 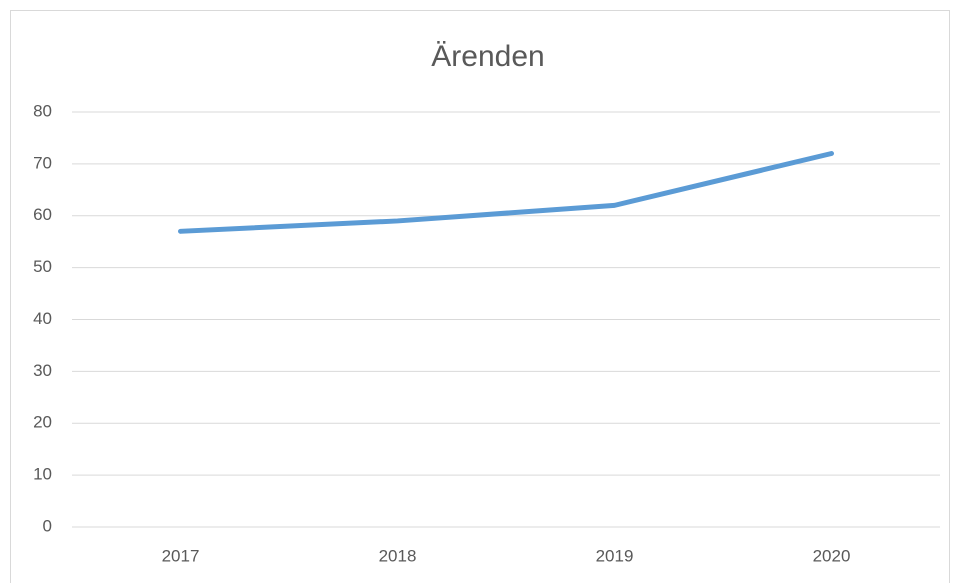 What do you see at coordinates (42, 370) in the screenshot?
I see `y-tick-label: 30` at bounding box center [42, 370].